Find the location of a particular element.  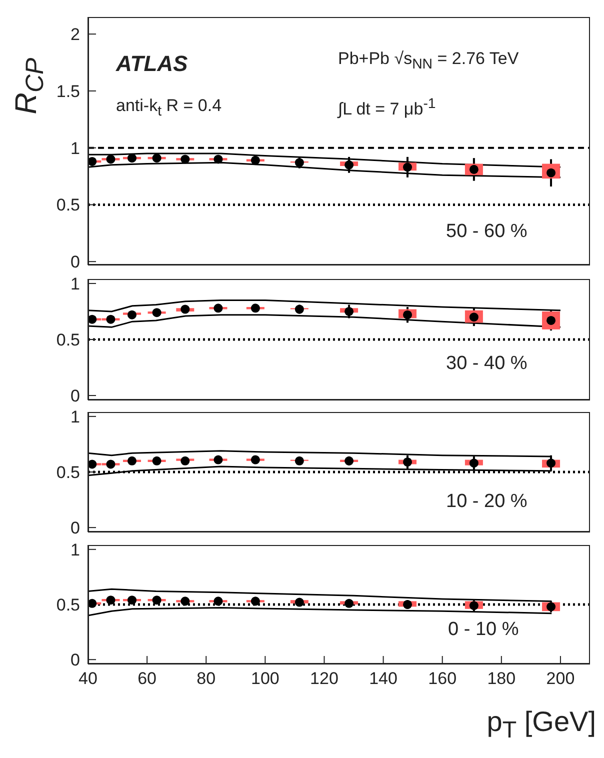

x-axis-title: p$_{T}$ [GeV] is located at coordinates (541, 725).